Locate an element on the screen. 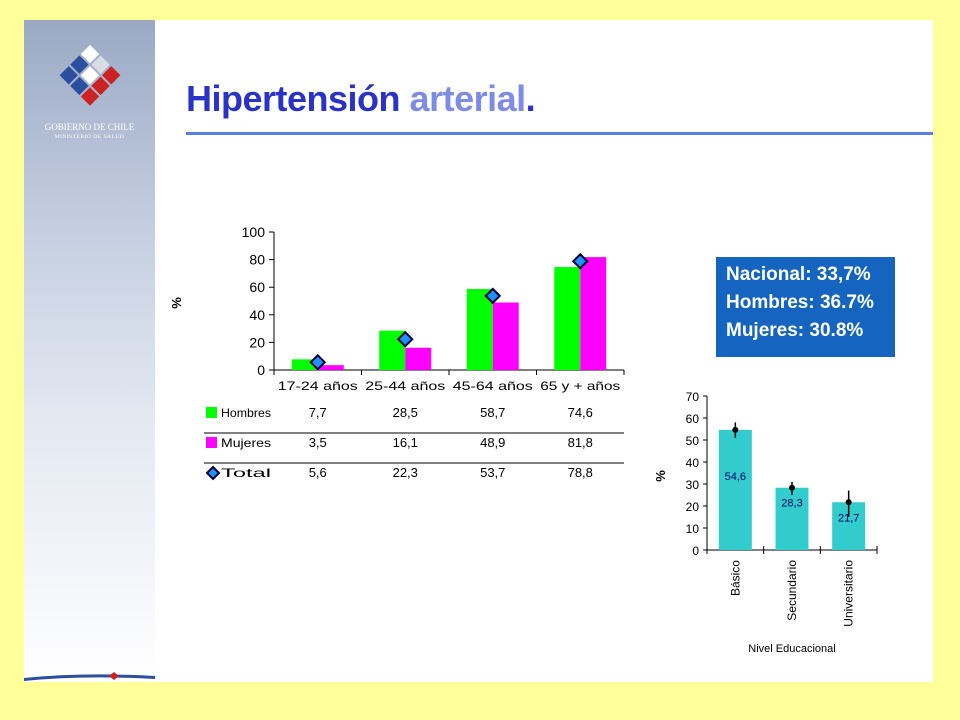  legend-mujeres-icon is located at coordinates (211, 442).